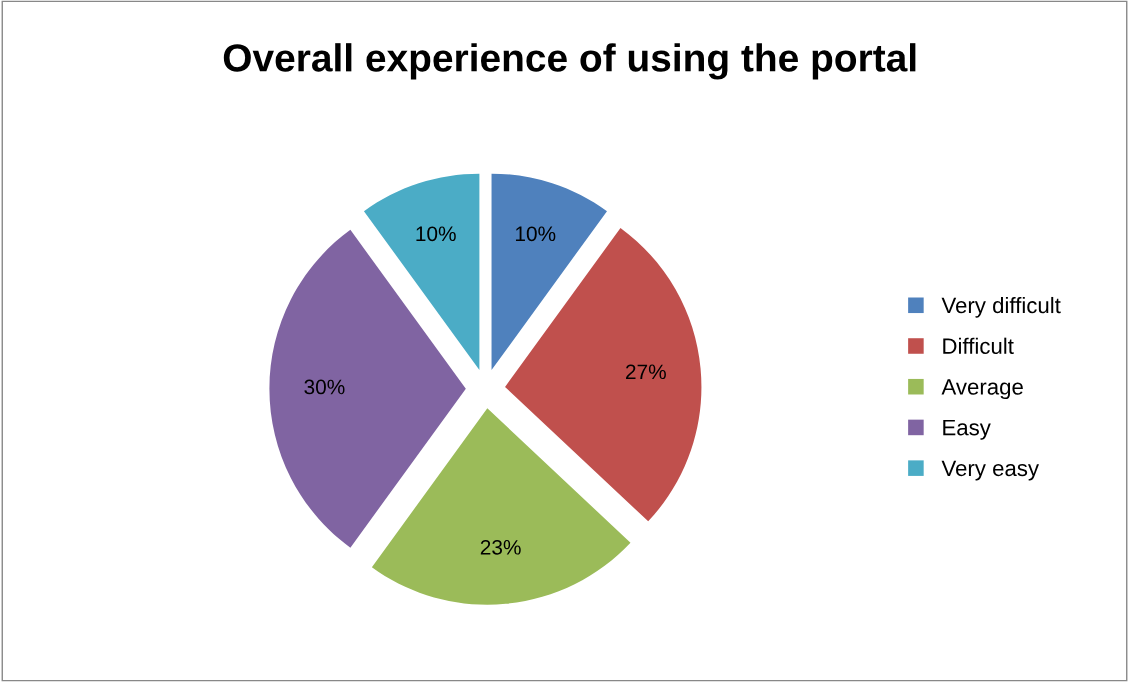  Describe the element at coordinates (324, 387) in the screenshot. I see `data-label: 30%` at that location.